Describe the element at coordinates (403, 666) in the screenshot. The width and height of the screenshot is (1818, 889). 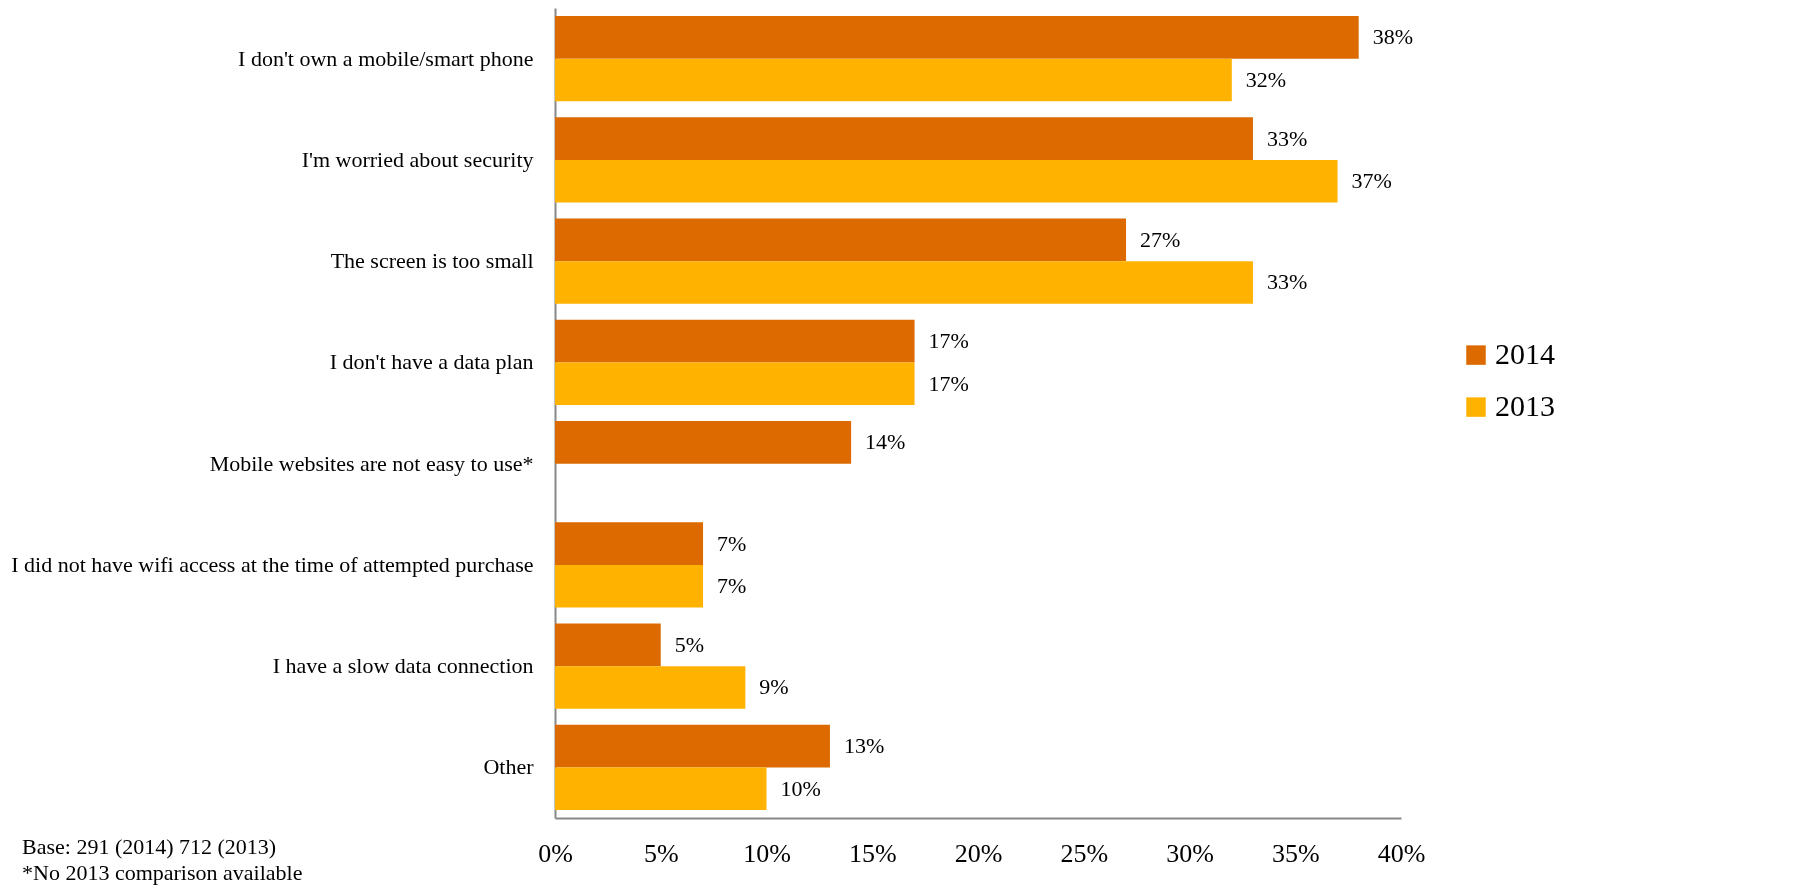
I see `y-tick-label: I have a slow data connection` at that location.